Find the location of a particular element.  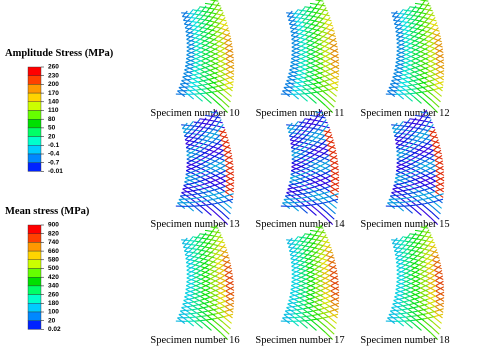

stent is located at coordinates (415, 57).